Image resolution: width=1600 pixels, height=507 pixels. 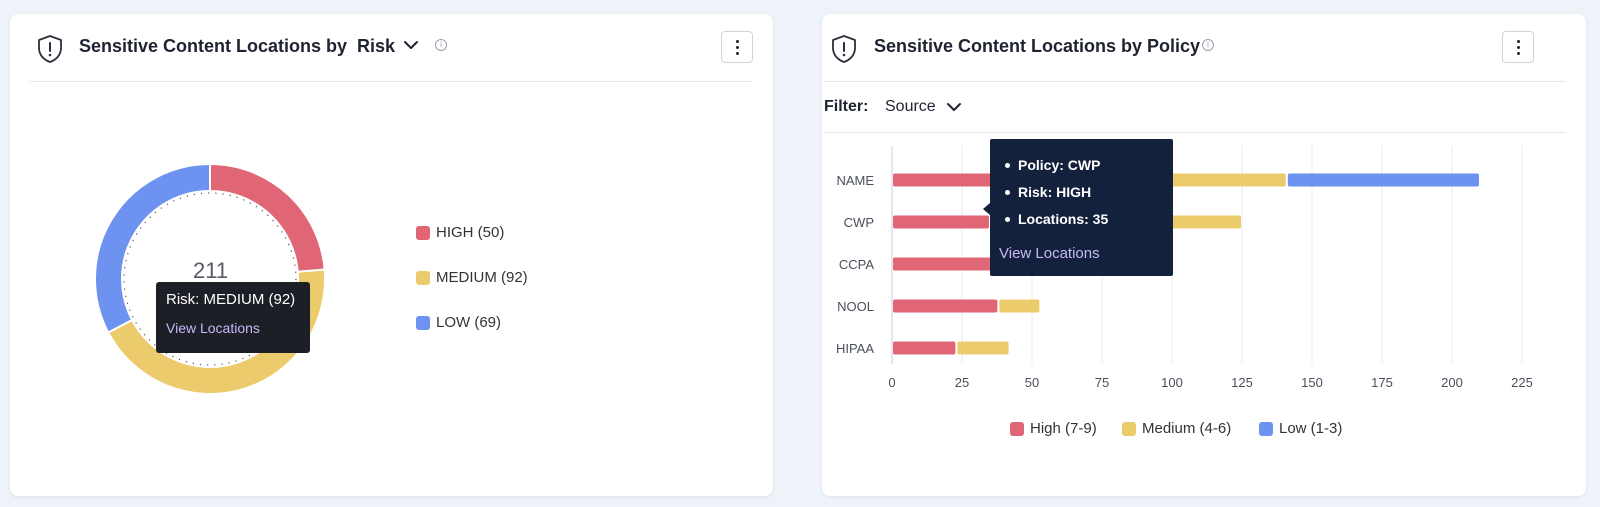 What do you see at coordinates (1312, 382) in the screenshot?
I see `x-tick-label: 150` at bounding box center [1312, 382].